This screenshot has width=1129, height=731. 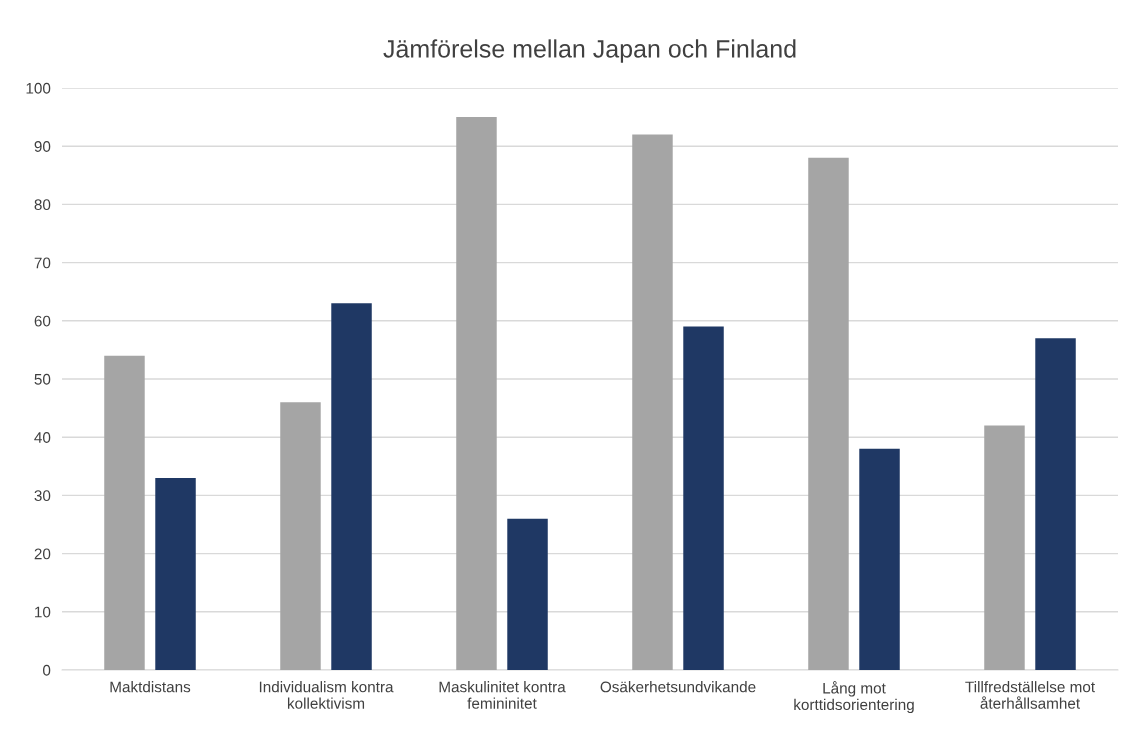 What do you see at coordinates (42, 379) in the screenshot?
I see `y-tick-label: 50` at bounding box center [42, 379].